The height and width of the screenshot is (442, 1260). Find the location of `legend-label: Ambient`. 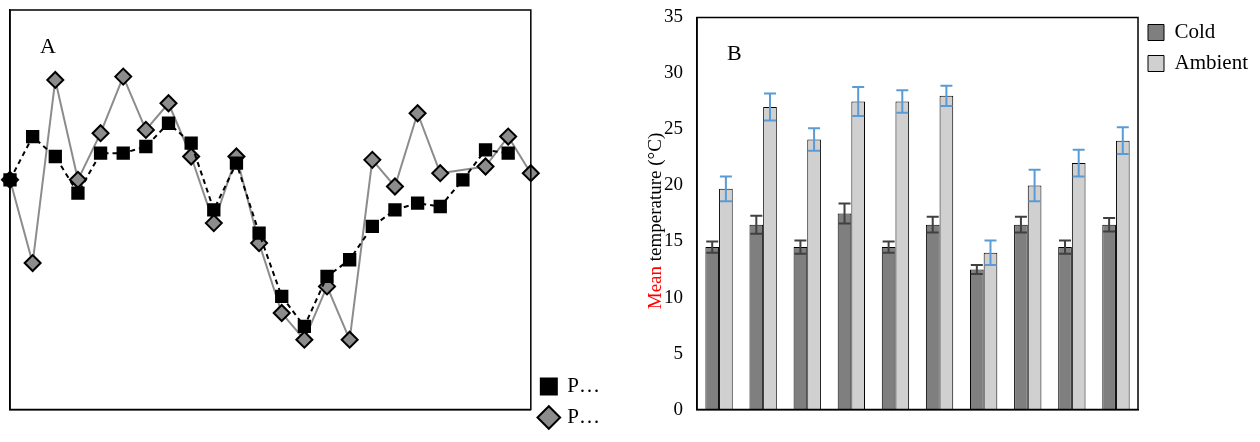

legend-label: Ambient is located at coordinates (1211, 62).